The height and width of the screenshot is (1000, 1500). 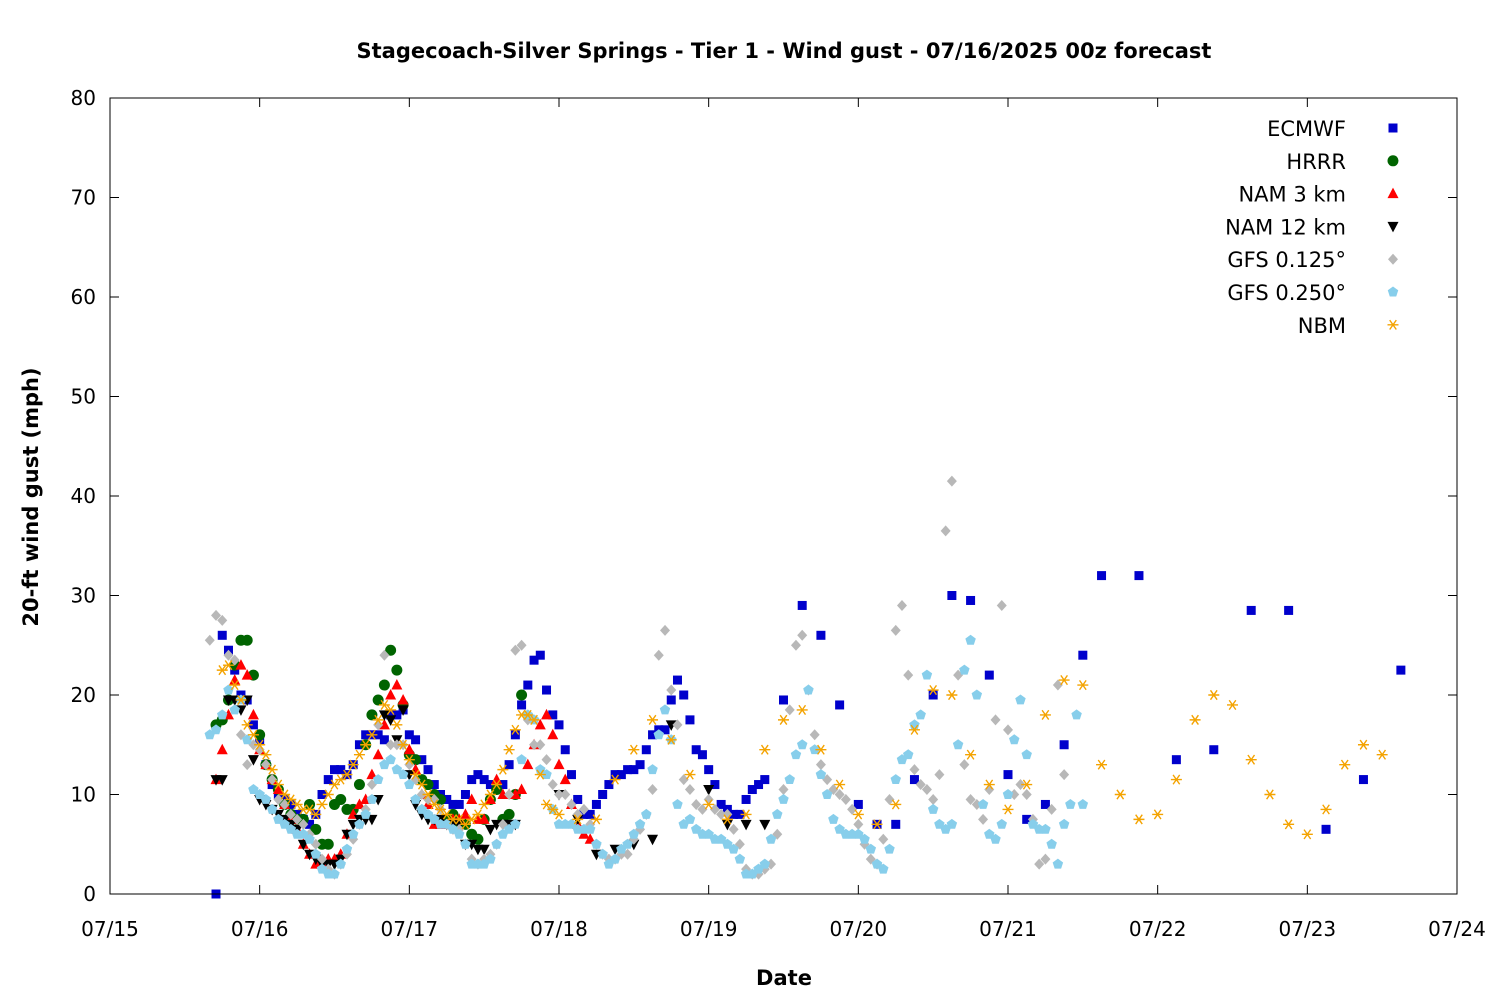 What do you see at coordinates (559, 929) in the screenshot?
I see `x-tick-label: 07/18` at bounding box center [559, 929].